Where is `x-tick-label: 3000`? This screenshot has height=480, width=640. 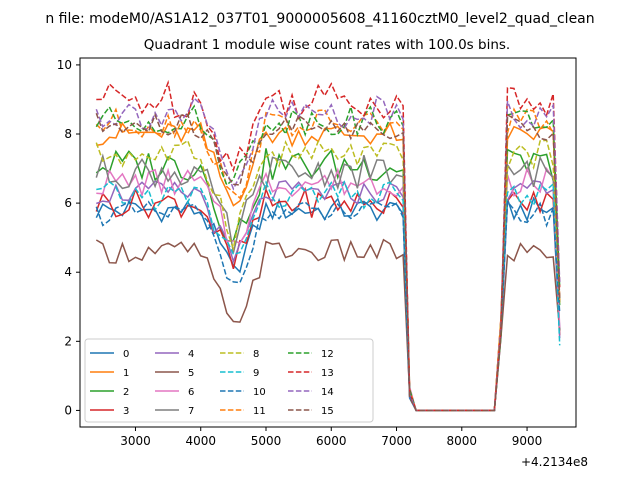 x-tick-label: 3000 is located at coordinates (135, 441).